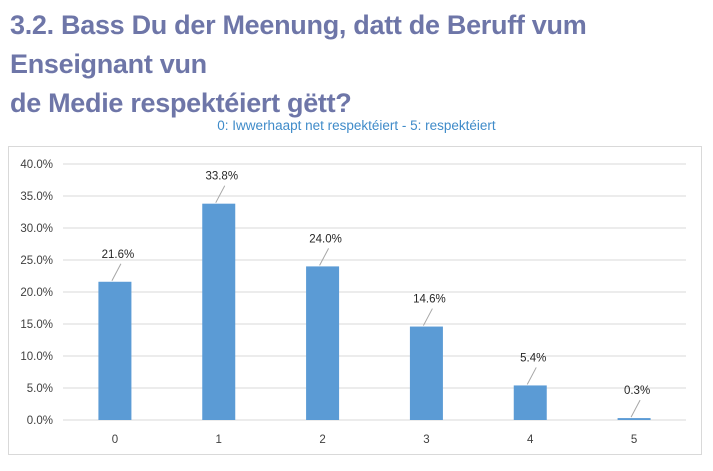 This screenshot has width=713, height=471. Describe the element at coordinates (40, 421) in the screenshot. I see `y-tick-label: 0.0%` at that location.